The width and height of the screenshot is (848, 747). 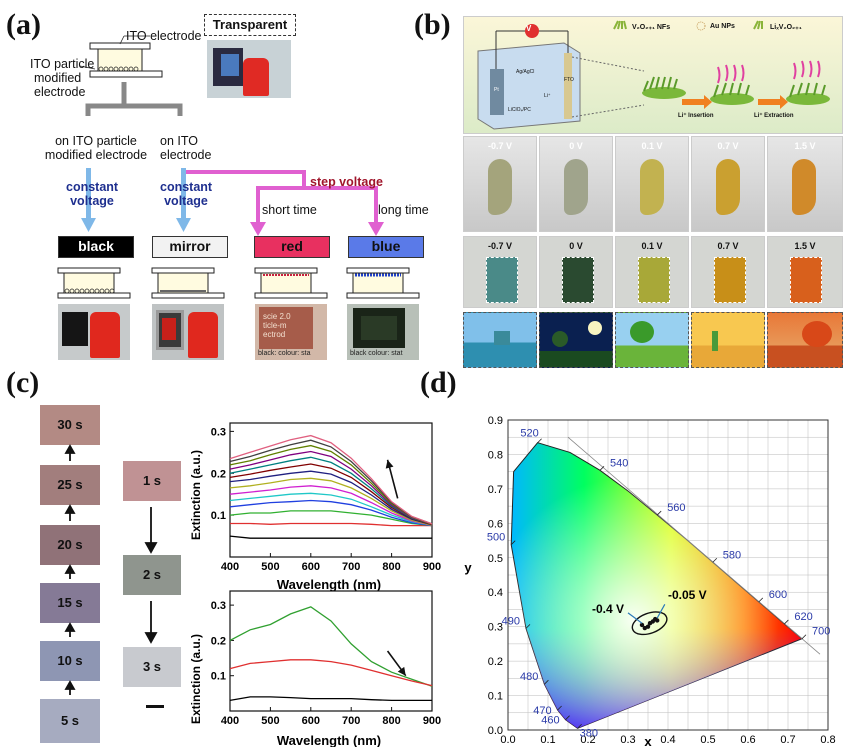 I want to click on cie-boundary-line, so click(x=694, y=545).